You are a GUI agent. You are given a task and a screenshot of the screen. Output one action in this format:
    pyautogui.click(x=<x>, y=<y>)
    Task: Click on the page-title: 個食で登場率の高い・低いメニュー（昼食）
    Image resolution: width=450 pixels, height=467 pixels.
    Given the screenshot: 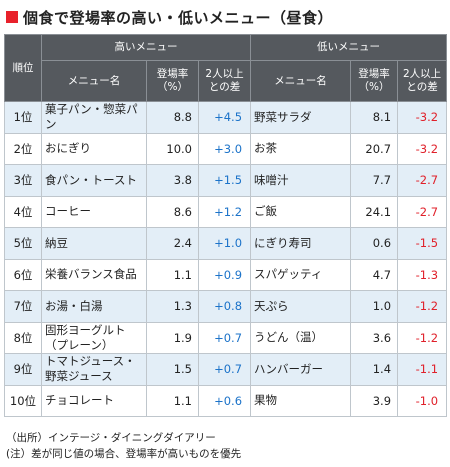 What is the action you would take?
    pyautogui.click(x=169, y=17)
    